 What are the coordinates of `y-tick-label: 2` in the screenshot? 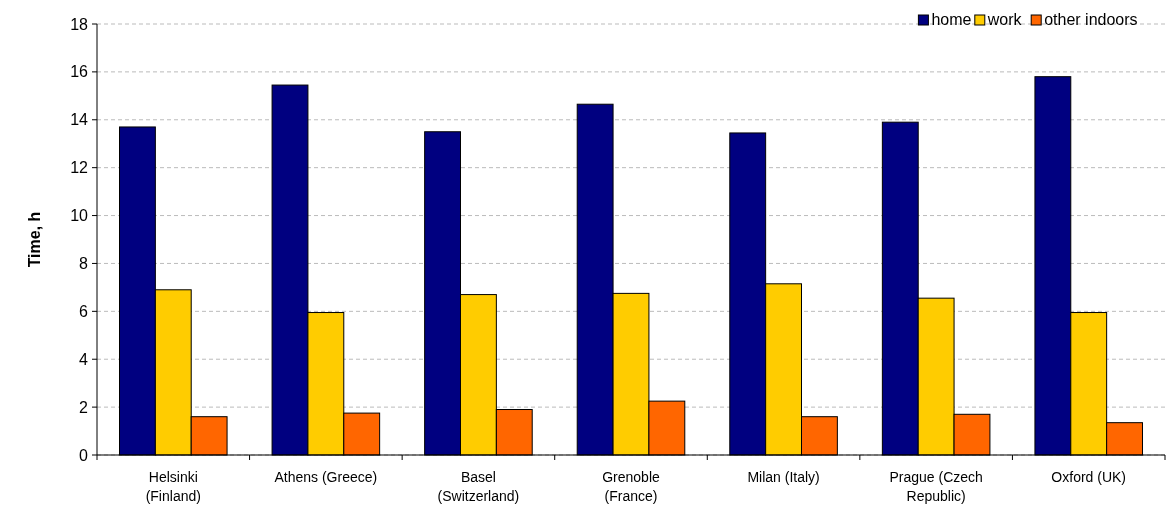 It's located at (84, 407).